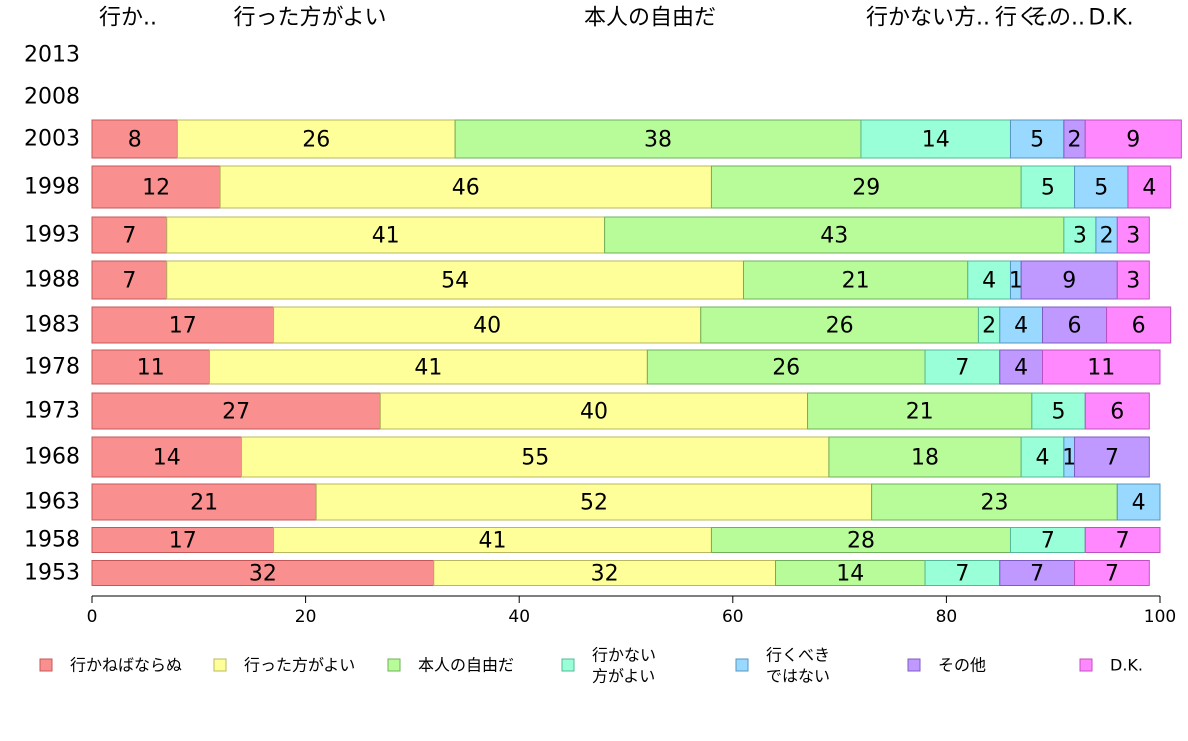  What do you see at coordinates (1024, 18) in the screenshot?
I see `top-label: 行く..` at bounding box center [1024, 18].